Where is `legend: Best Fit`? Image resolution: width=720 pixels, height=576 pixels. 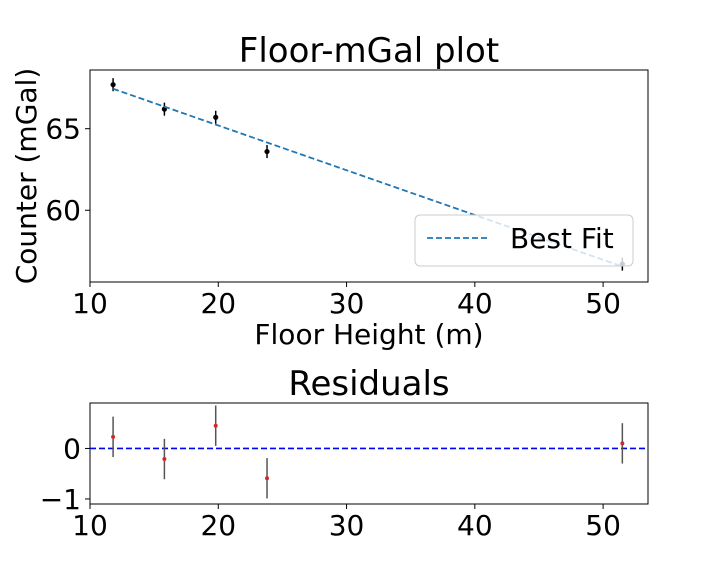 legend: Best Fit is located at coordinates (524, 240).